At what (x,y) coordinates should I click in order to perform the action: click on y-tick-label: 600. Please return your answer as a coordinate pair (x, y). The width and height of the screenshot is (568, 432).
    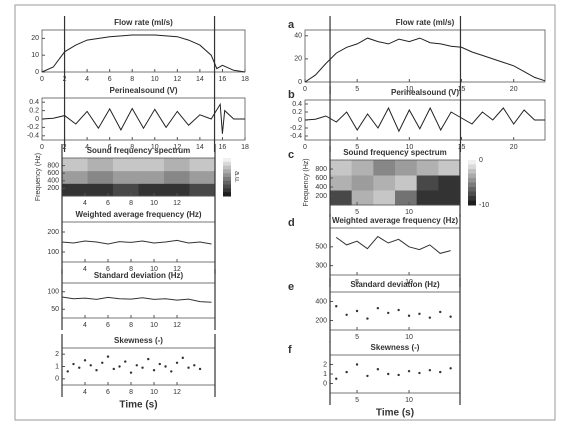
    Looking at the image, I should click on (321, 178).